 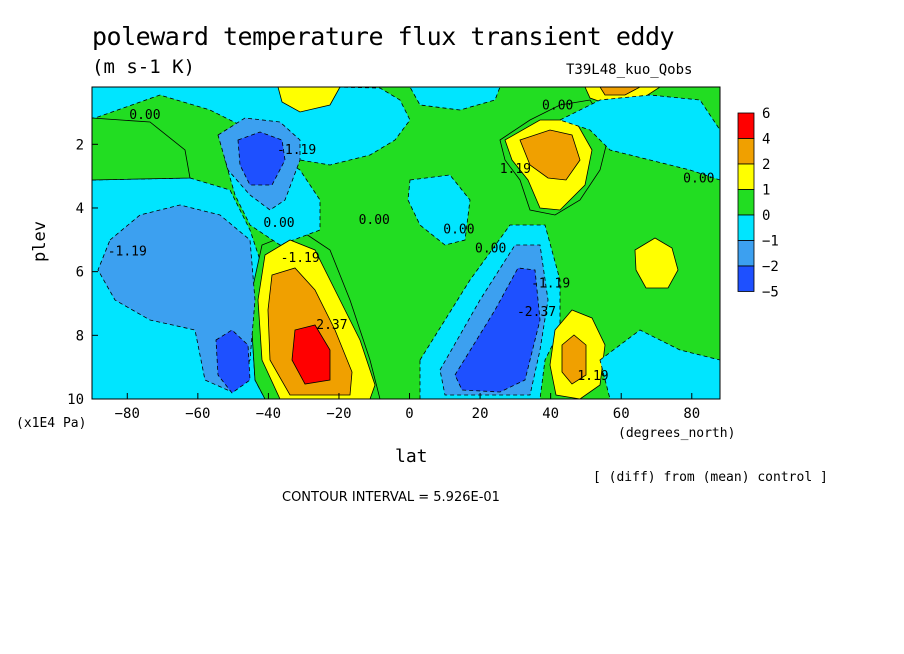 What do you see at coordinates (233, 361) in the screenshot?
I see `region-blue-s-low` at bounding box center [233, 361].